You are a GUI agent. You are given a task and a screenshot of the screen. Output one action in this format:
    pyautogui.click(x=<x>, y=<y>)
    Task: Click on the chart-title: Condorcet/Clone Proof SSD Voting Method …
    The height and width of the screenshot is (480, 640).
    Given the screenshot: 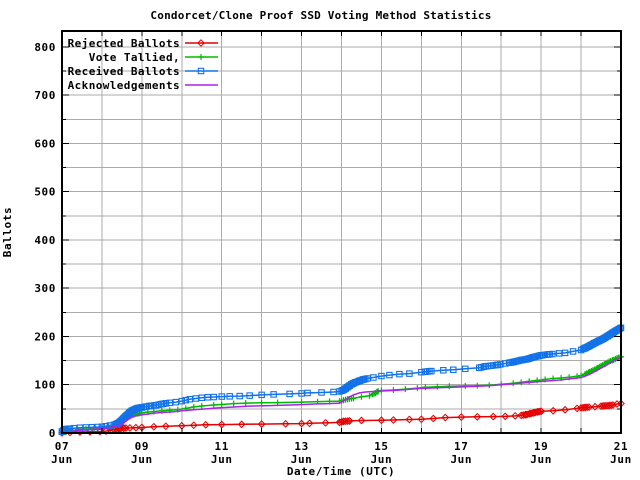 What is the action you would take?
    pyautogui.click(x=320, y=15)
    